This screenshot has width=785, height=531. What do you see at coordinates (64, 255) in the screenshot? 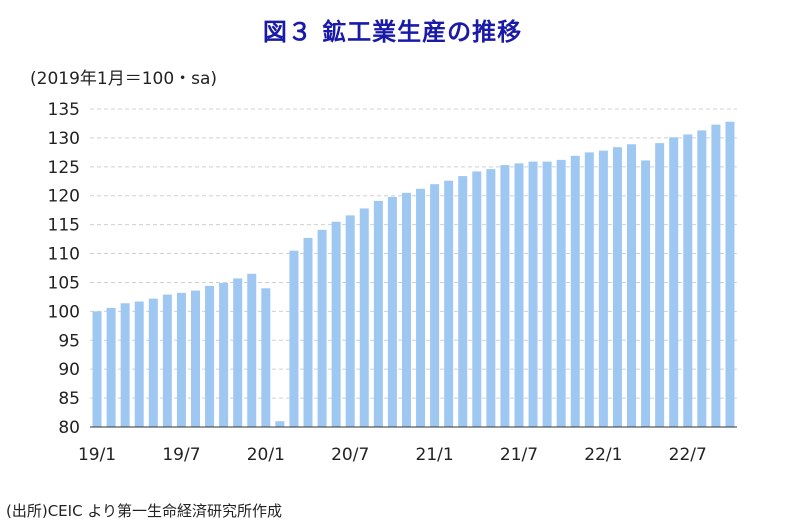
I see `y-tick-label: 110` at bounding box center [64, 255].